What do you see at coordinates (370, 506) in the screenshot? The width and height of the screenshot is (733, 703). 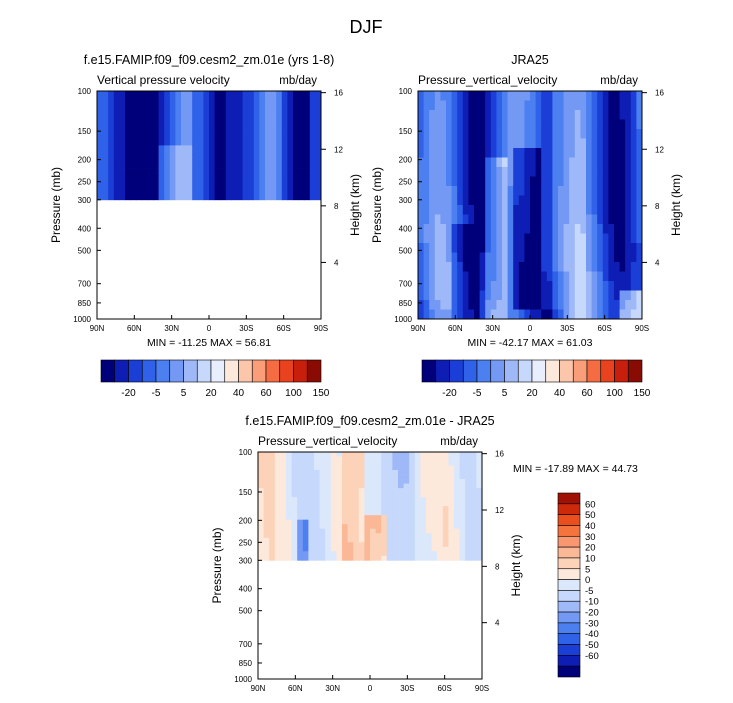 I see `contour-fill` at bounding box center [370, 506].